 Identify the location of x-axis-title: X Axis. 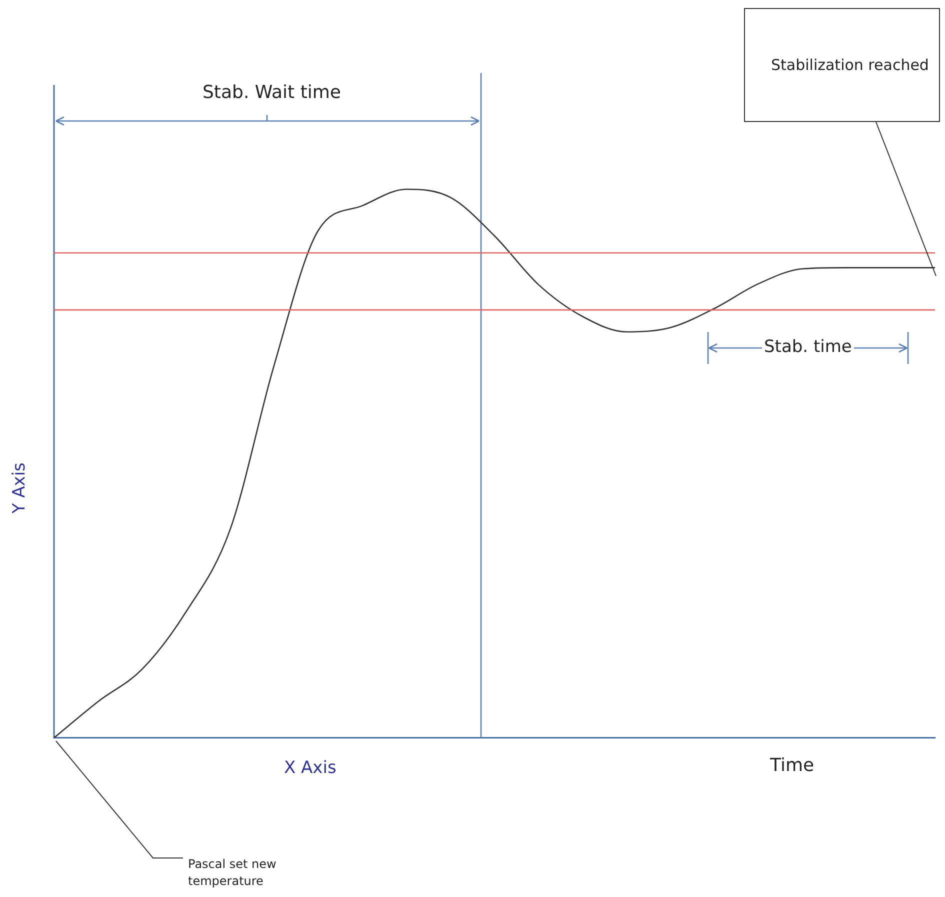
(310, 768).